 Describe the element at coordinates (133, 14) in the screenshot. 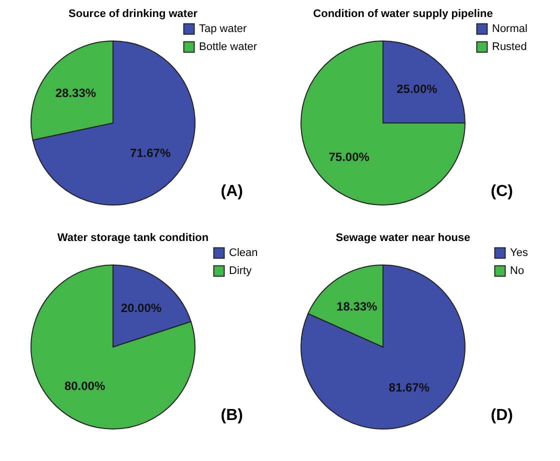

I see `chart-title: Source of drinking water` at that location.